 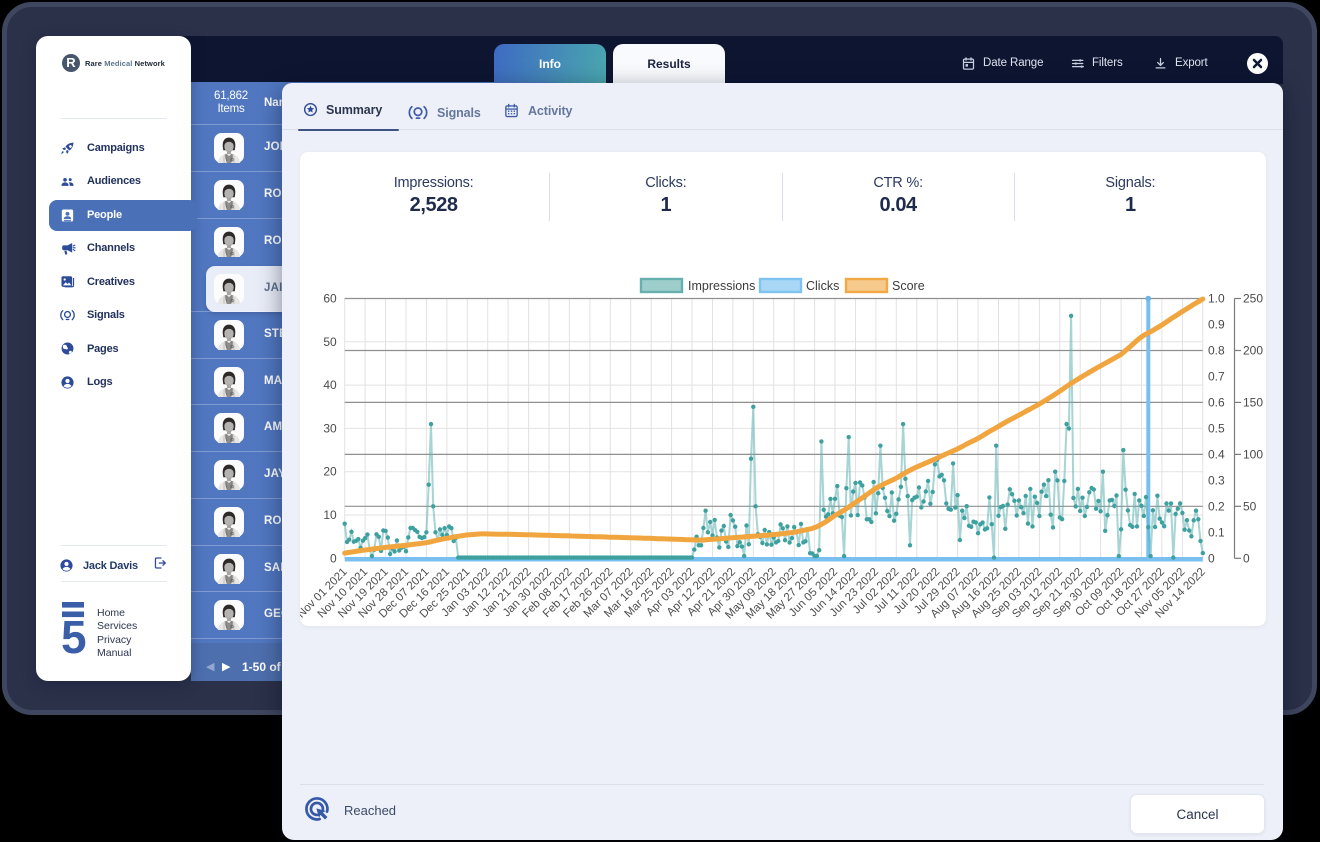 What do you see at coordinates (330, 299) in the screenshot?
I see `svg-text: 60` at bounding box center [330, 299].